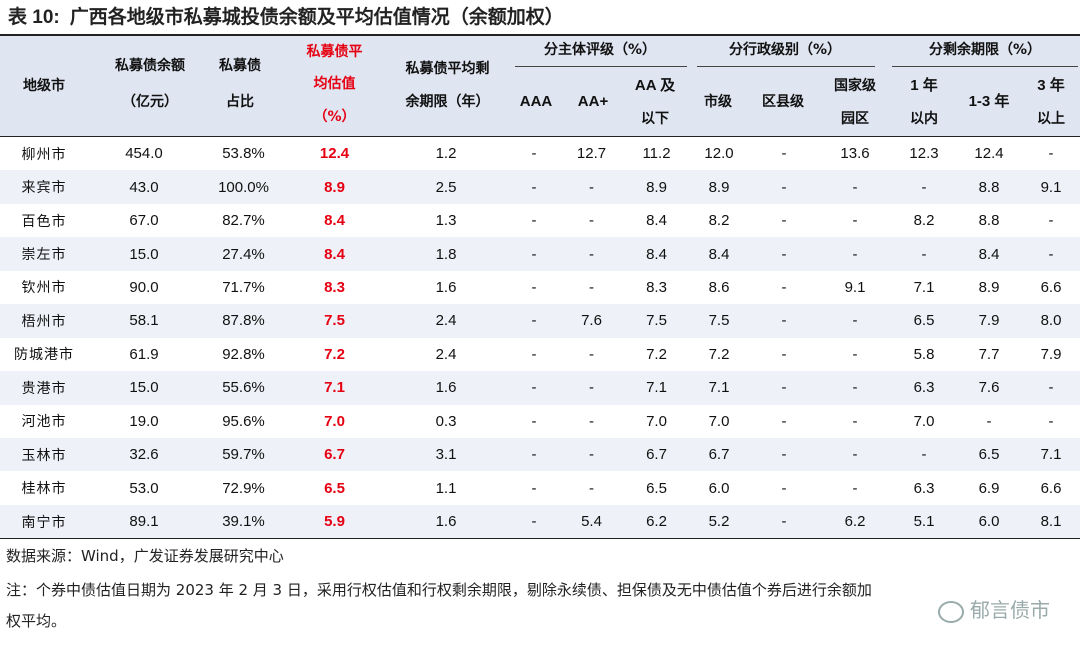 The image size is (1080, 656). I want to click on source-note: 数据来源：Wind，广发证券发展研究中心, so click(145, 556).